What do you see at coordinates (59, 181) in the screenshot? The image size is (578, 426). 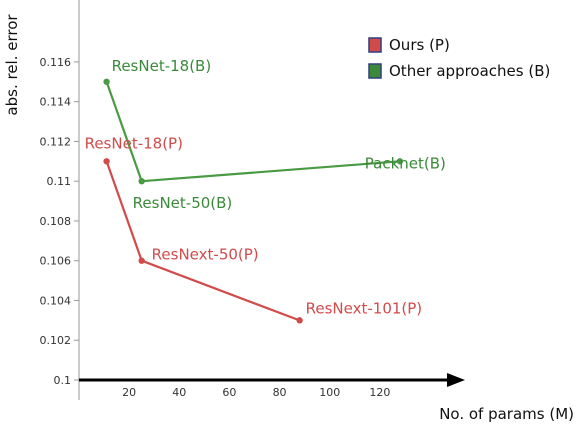 I see `y-tick-label: 0.11` at bounding box center [59, 181].